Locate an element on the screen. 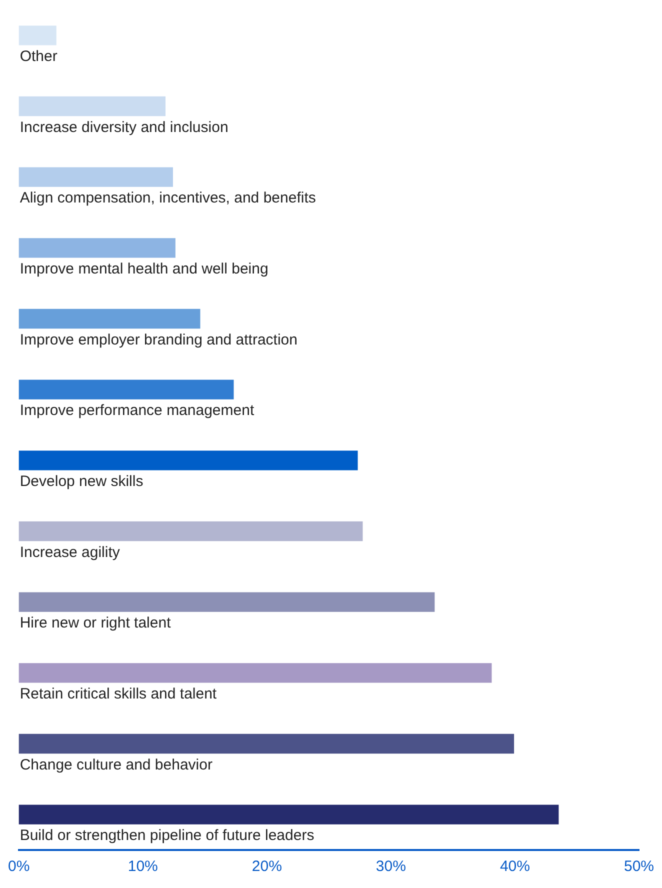 Image resolution: width=662 pixels, height=888 pixels. x-tick-label: 0% is located at coordinates (19, 867).